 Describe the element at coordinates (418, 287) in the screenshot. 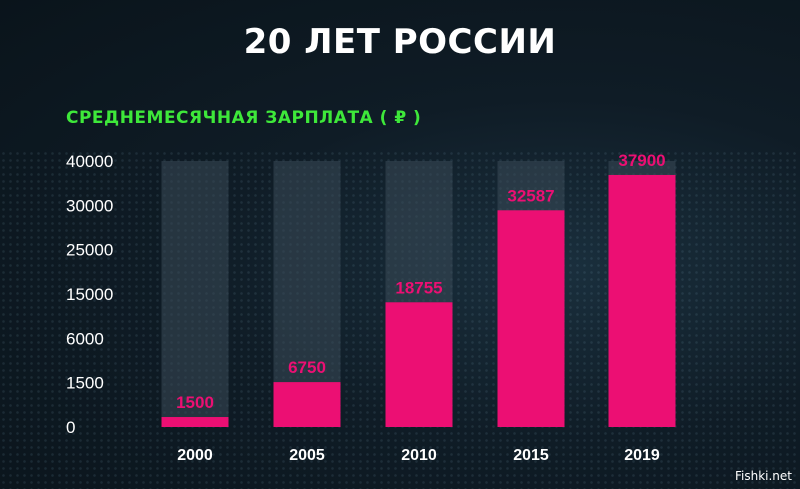

I see `bar-value-label: 18755` at that location.